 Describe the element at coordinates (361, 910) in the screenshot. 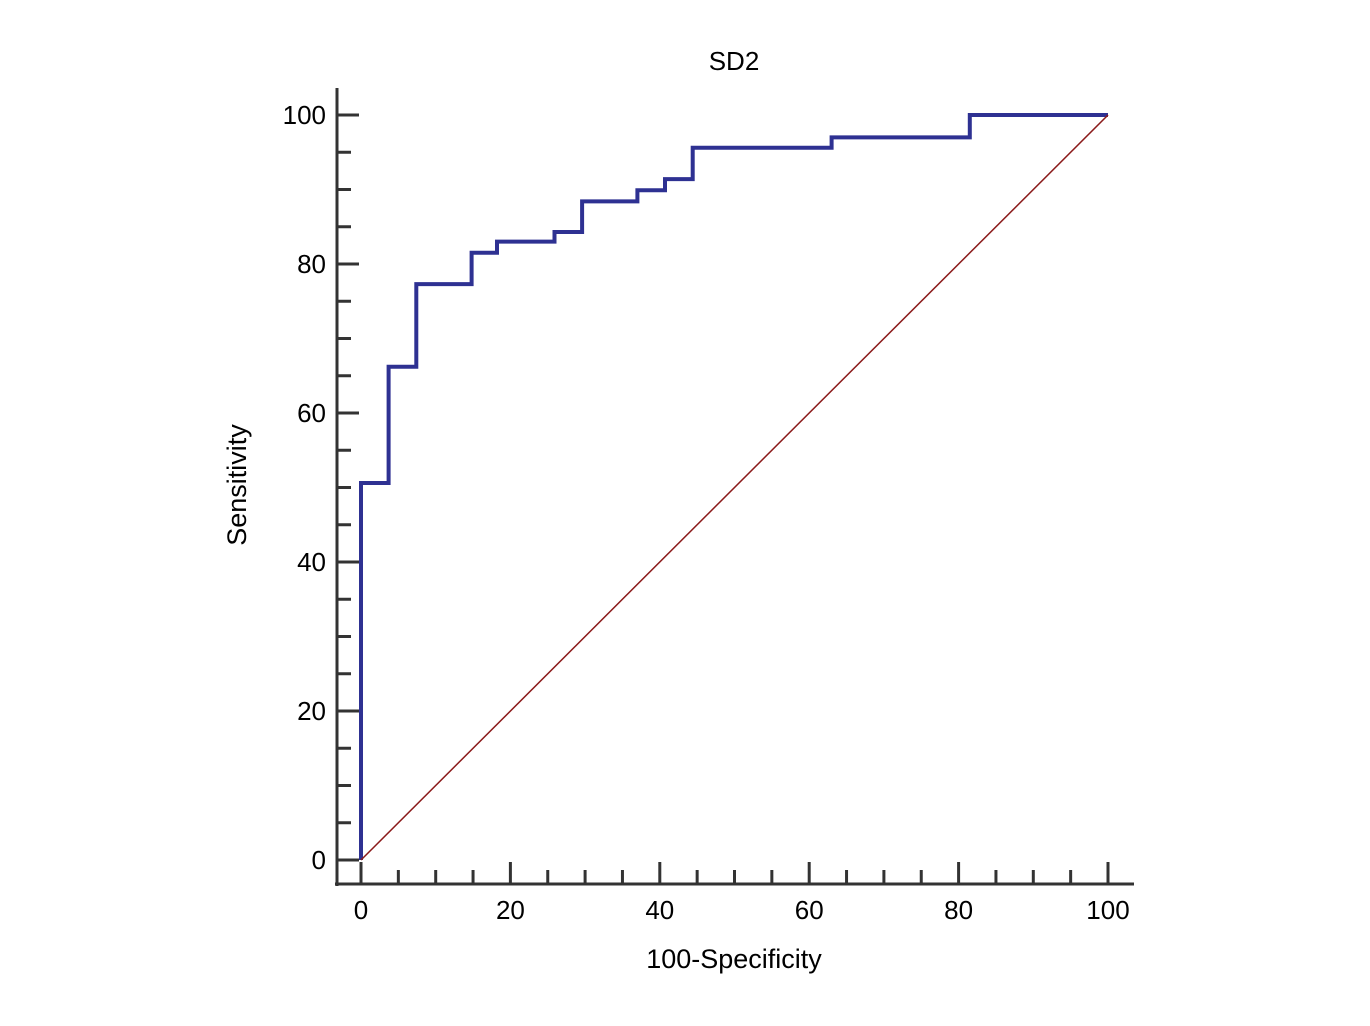

I see `x-tick-label: 0` at that location.